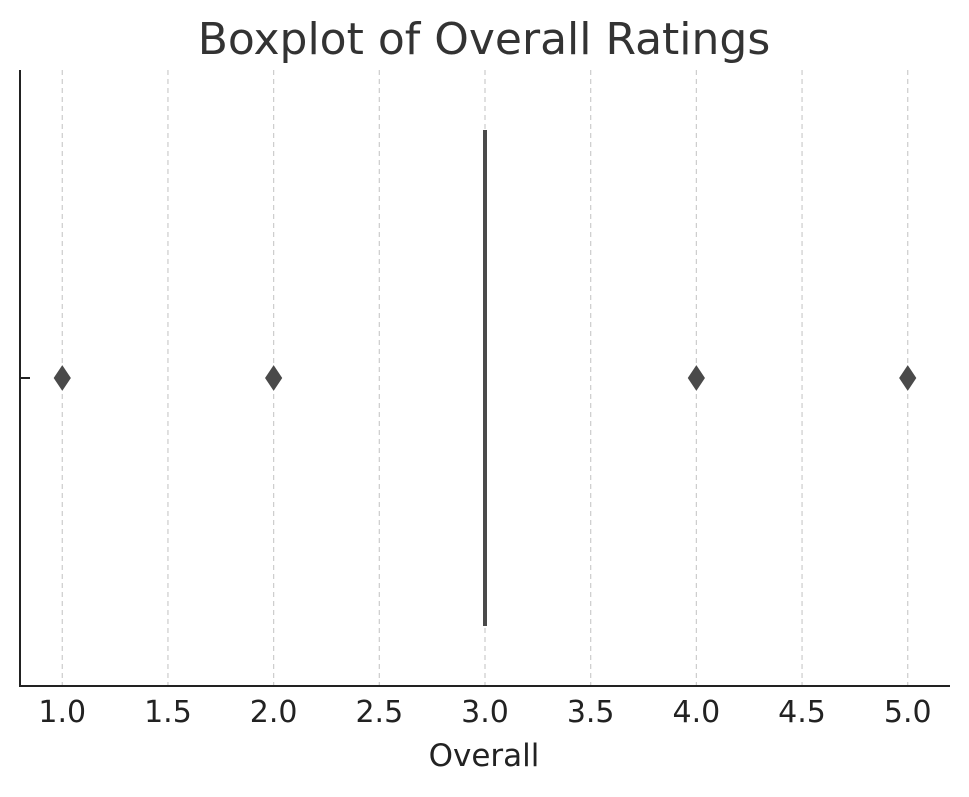 This screenshot has width=969, height=797. I want to click on x-axis-label: Overall, so click(484, 756).